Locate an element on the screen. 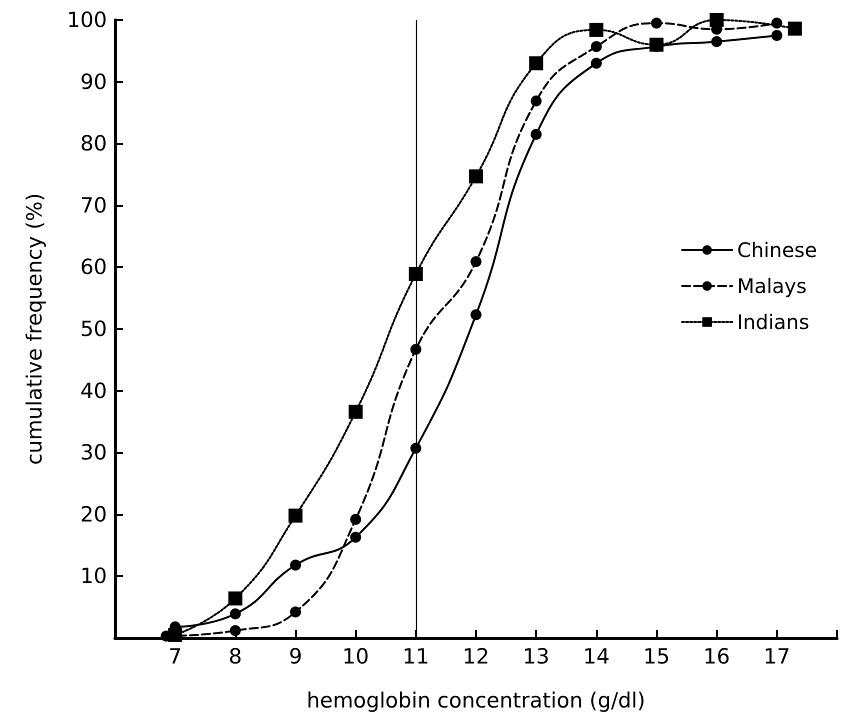 The width and height of the screenshot is (852, 723). legend-label: Indians is located at coordinates (773, 322).